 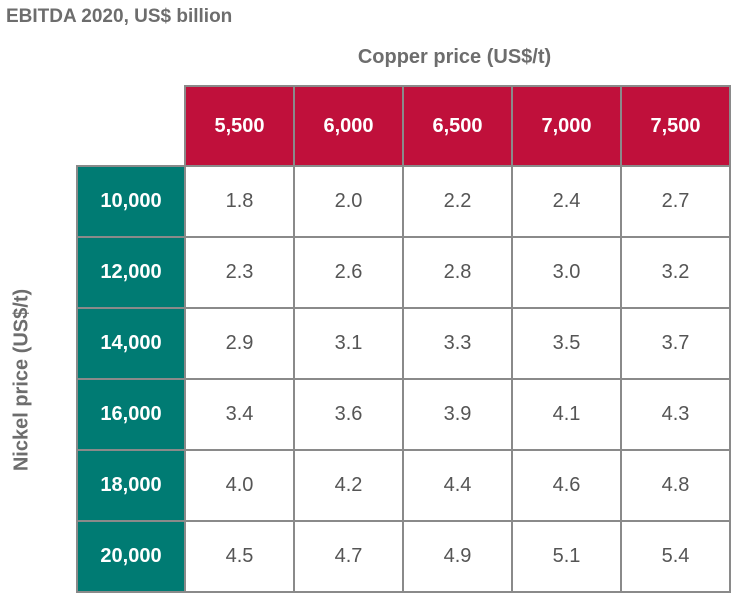 I want to click on table-cell: 3.0, so click(x=566, y=272).